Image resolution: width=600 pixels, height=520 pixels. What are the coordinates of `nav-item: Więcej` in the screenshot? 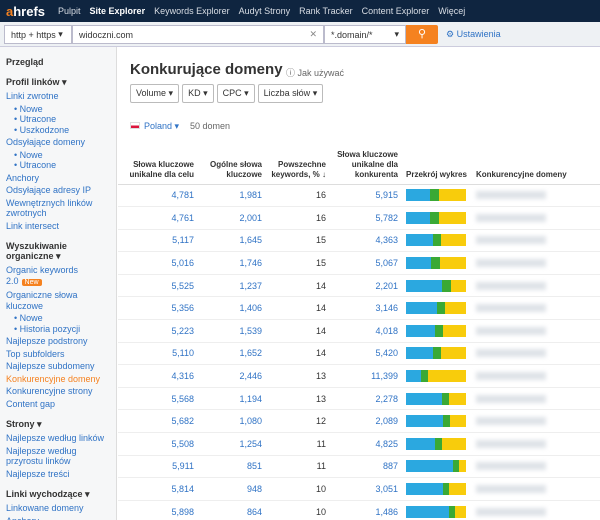 It's located at (452, 11).